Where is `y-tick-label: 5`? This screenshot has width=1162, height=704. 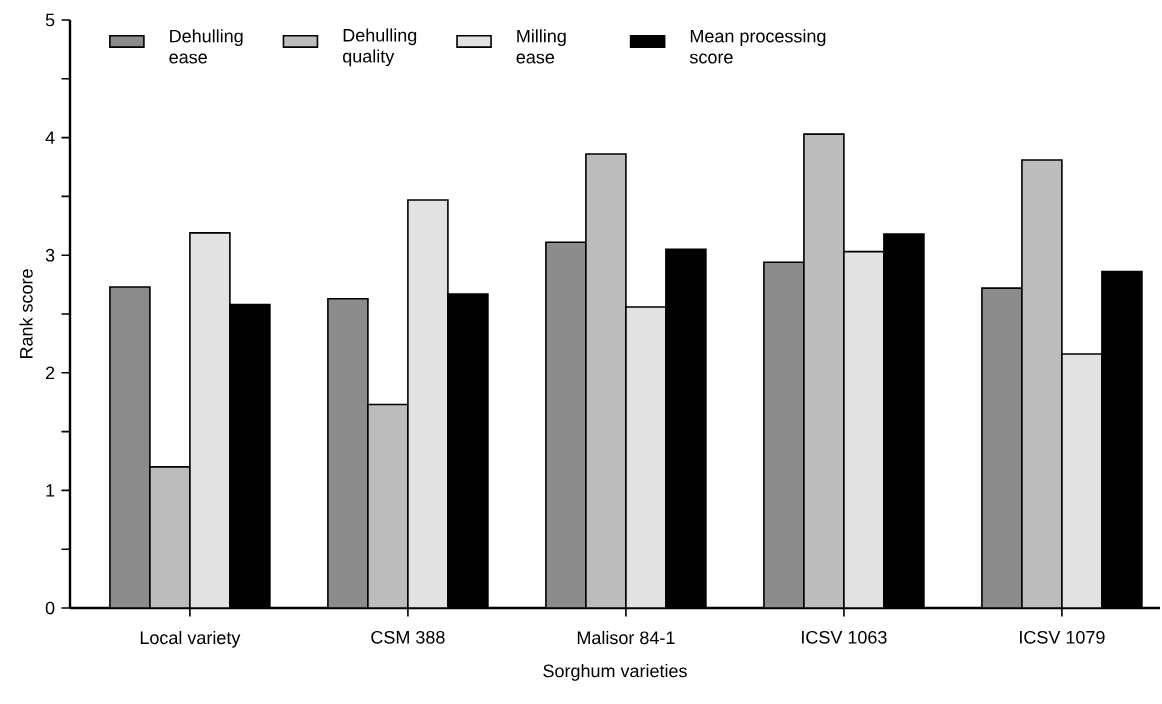
y-tick-label: 5 is located at coordinates (50, 20).